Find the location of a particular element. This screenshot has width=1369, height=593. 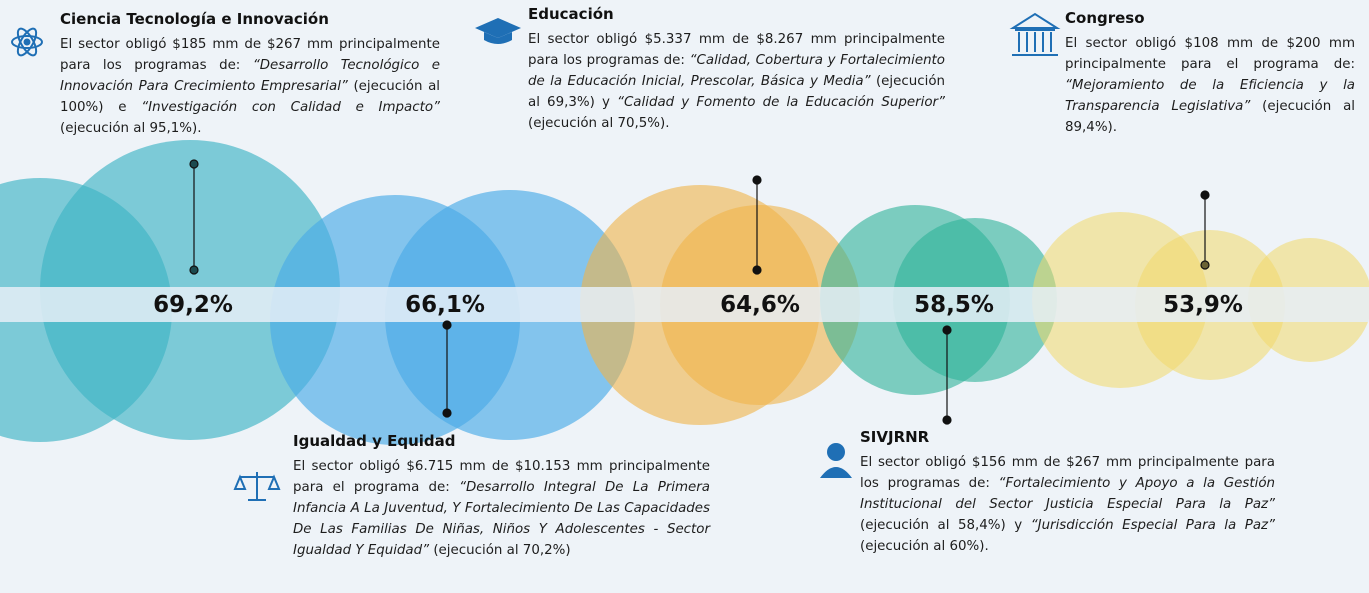

band is located at coordinates (684, 304).